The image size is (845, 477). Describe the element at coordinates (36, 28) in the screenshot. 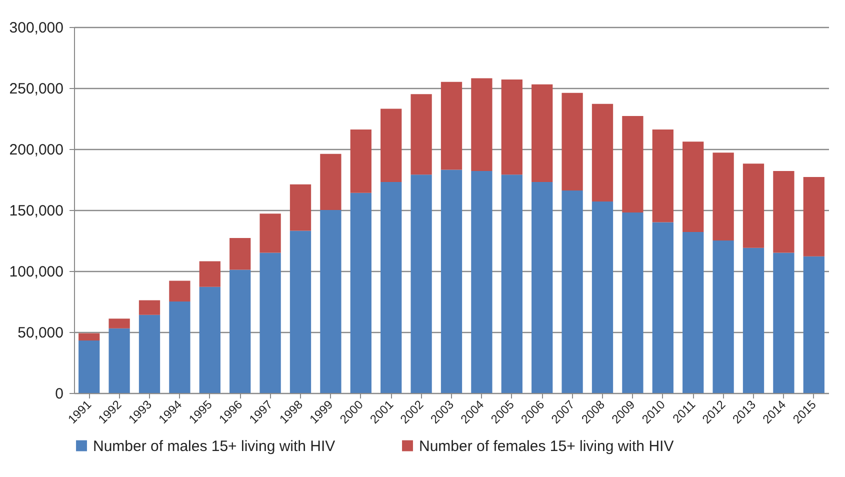

I see `y-tick-label: 300,000` at that location.